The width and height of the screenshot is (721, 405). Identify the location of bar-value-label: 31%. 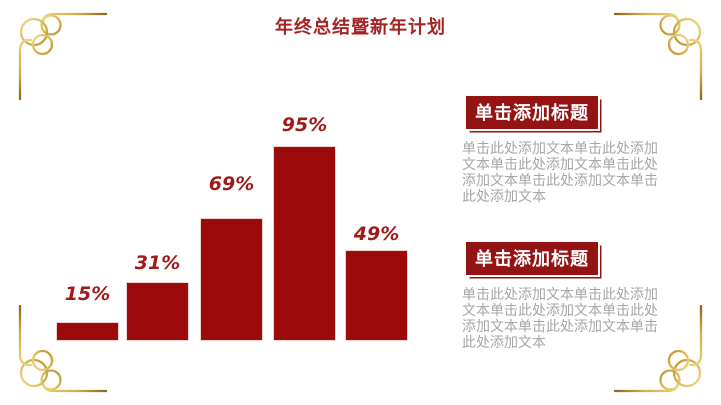
(157, 263).